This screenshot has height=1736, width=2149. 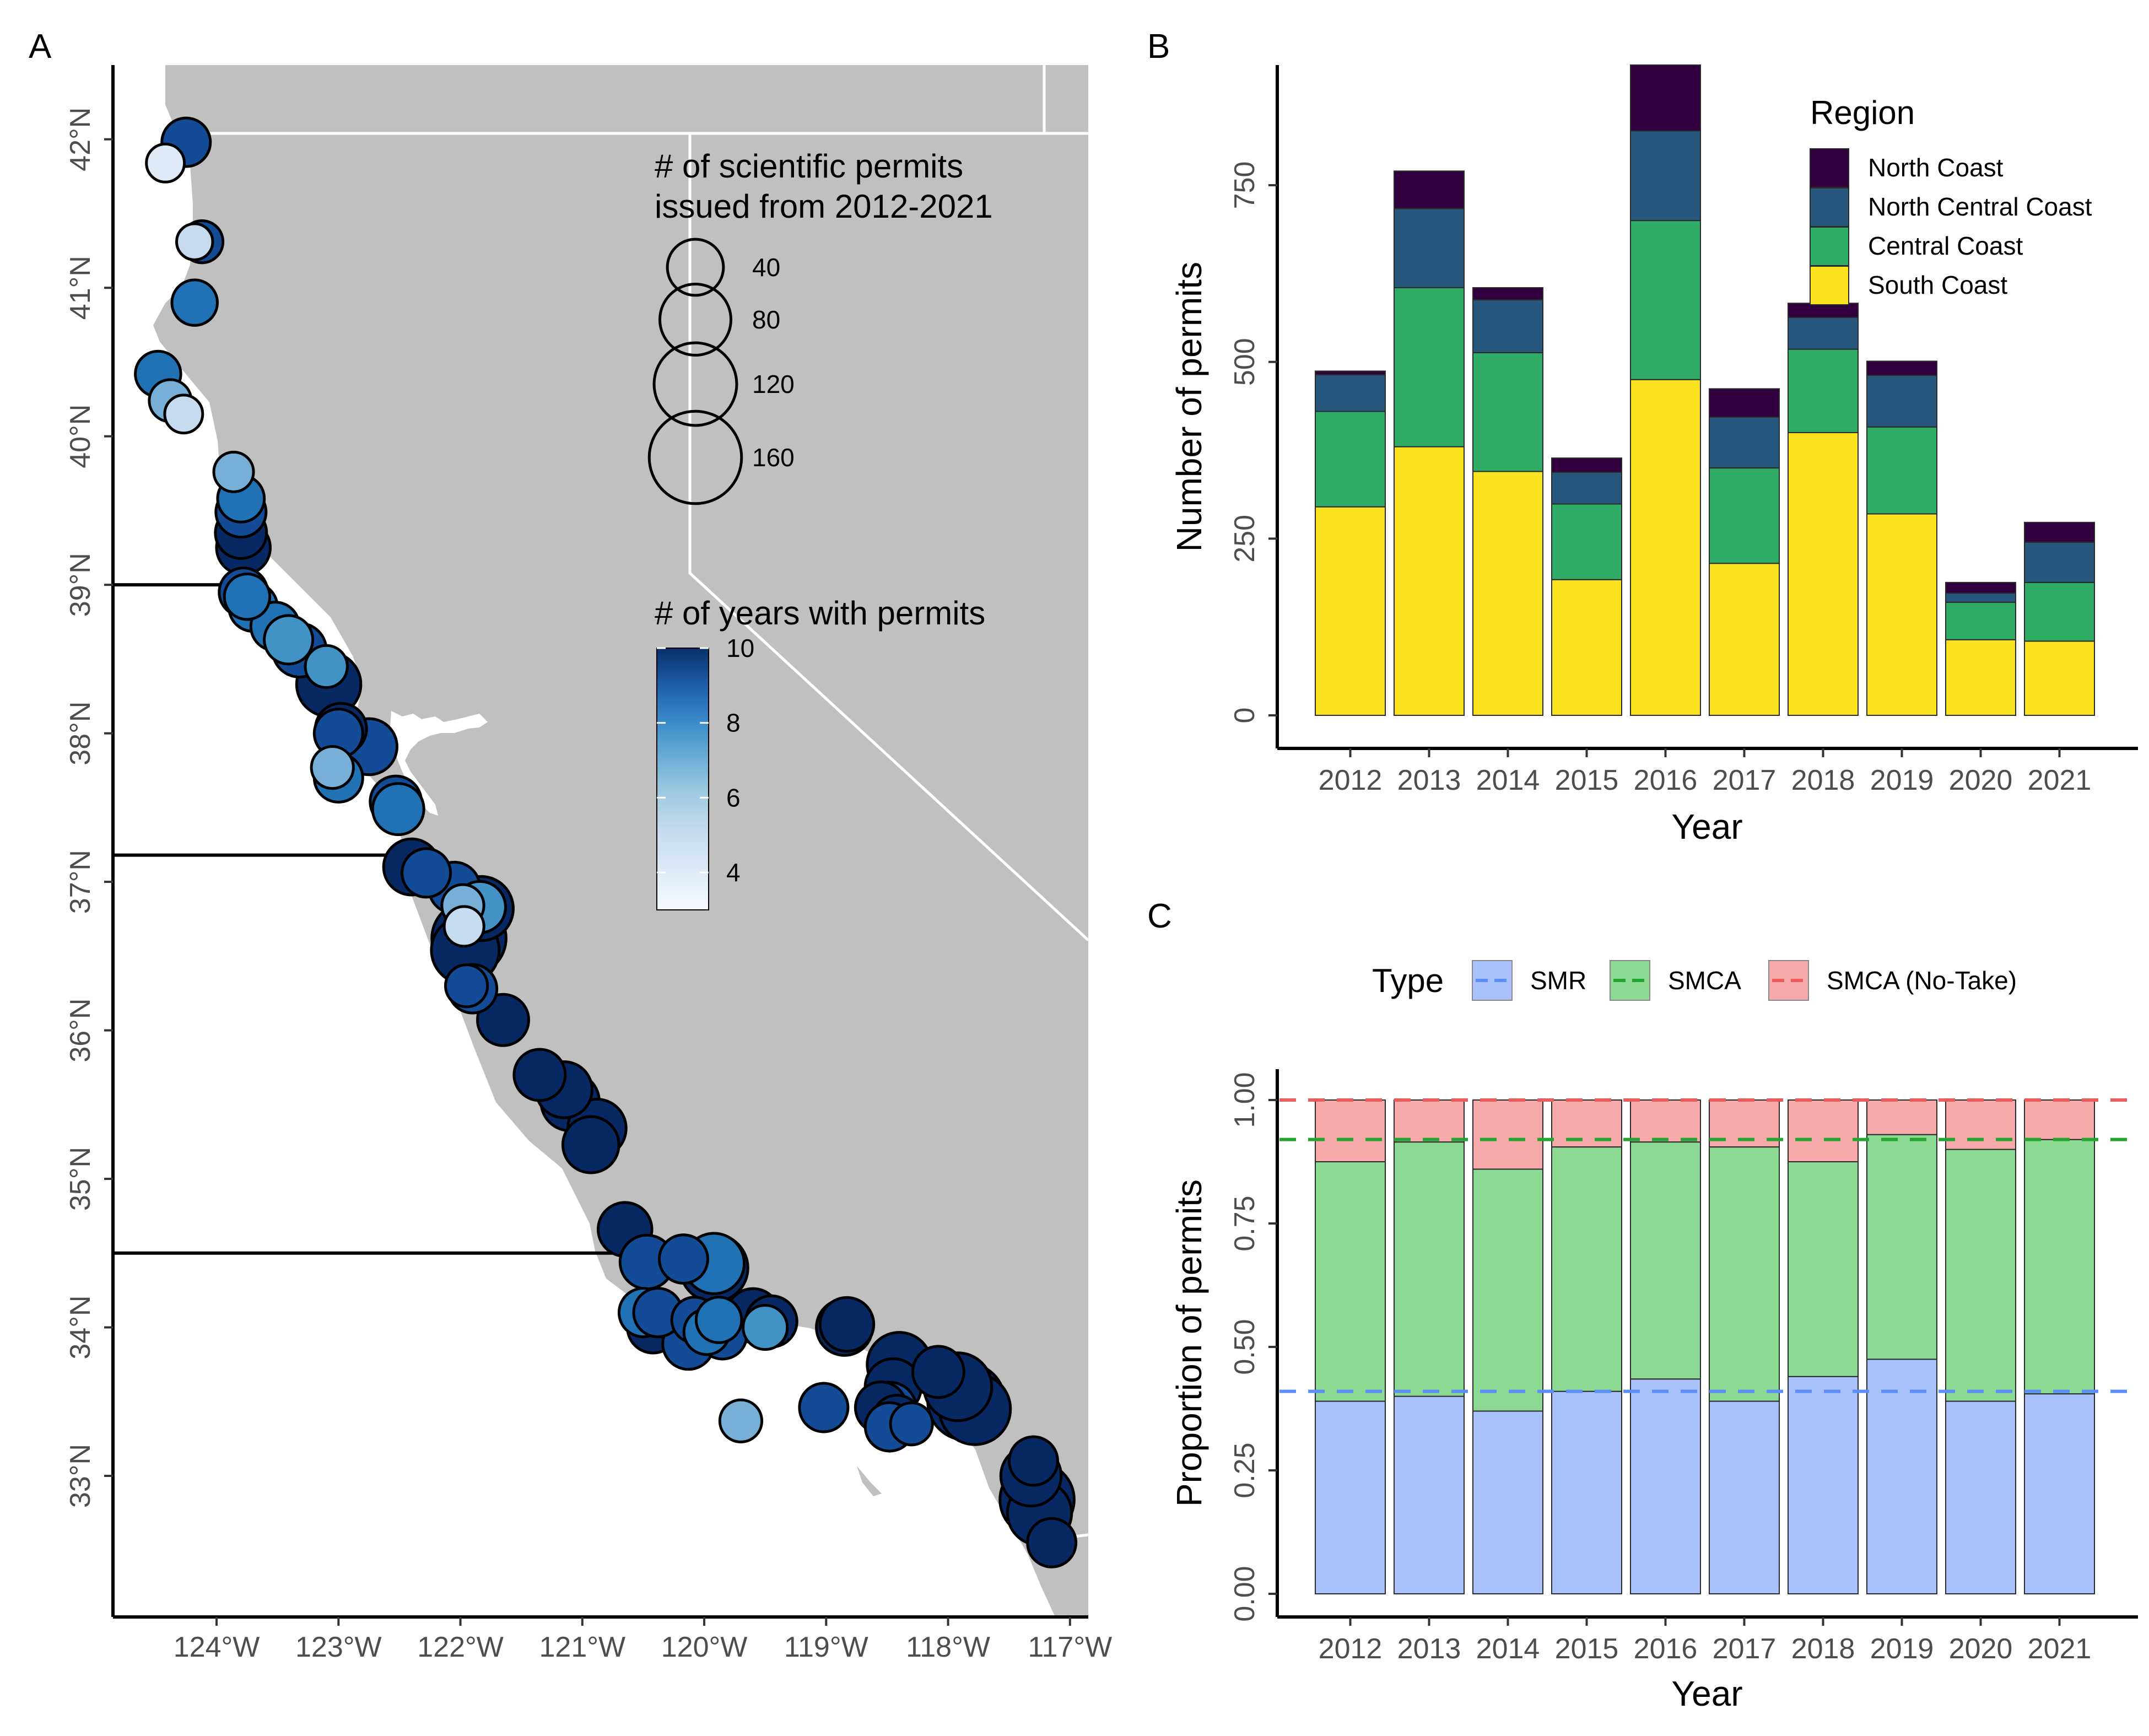 I want to click on type-legend-title: Type, so click(x=1408, y=980).